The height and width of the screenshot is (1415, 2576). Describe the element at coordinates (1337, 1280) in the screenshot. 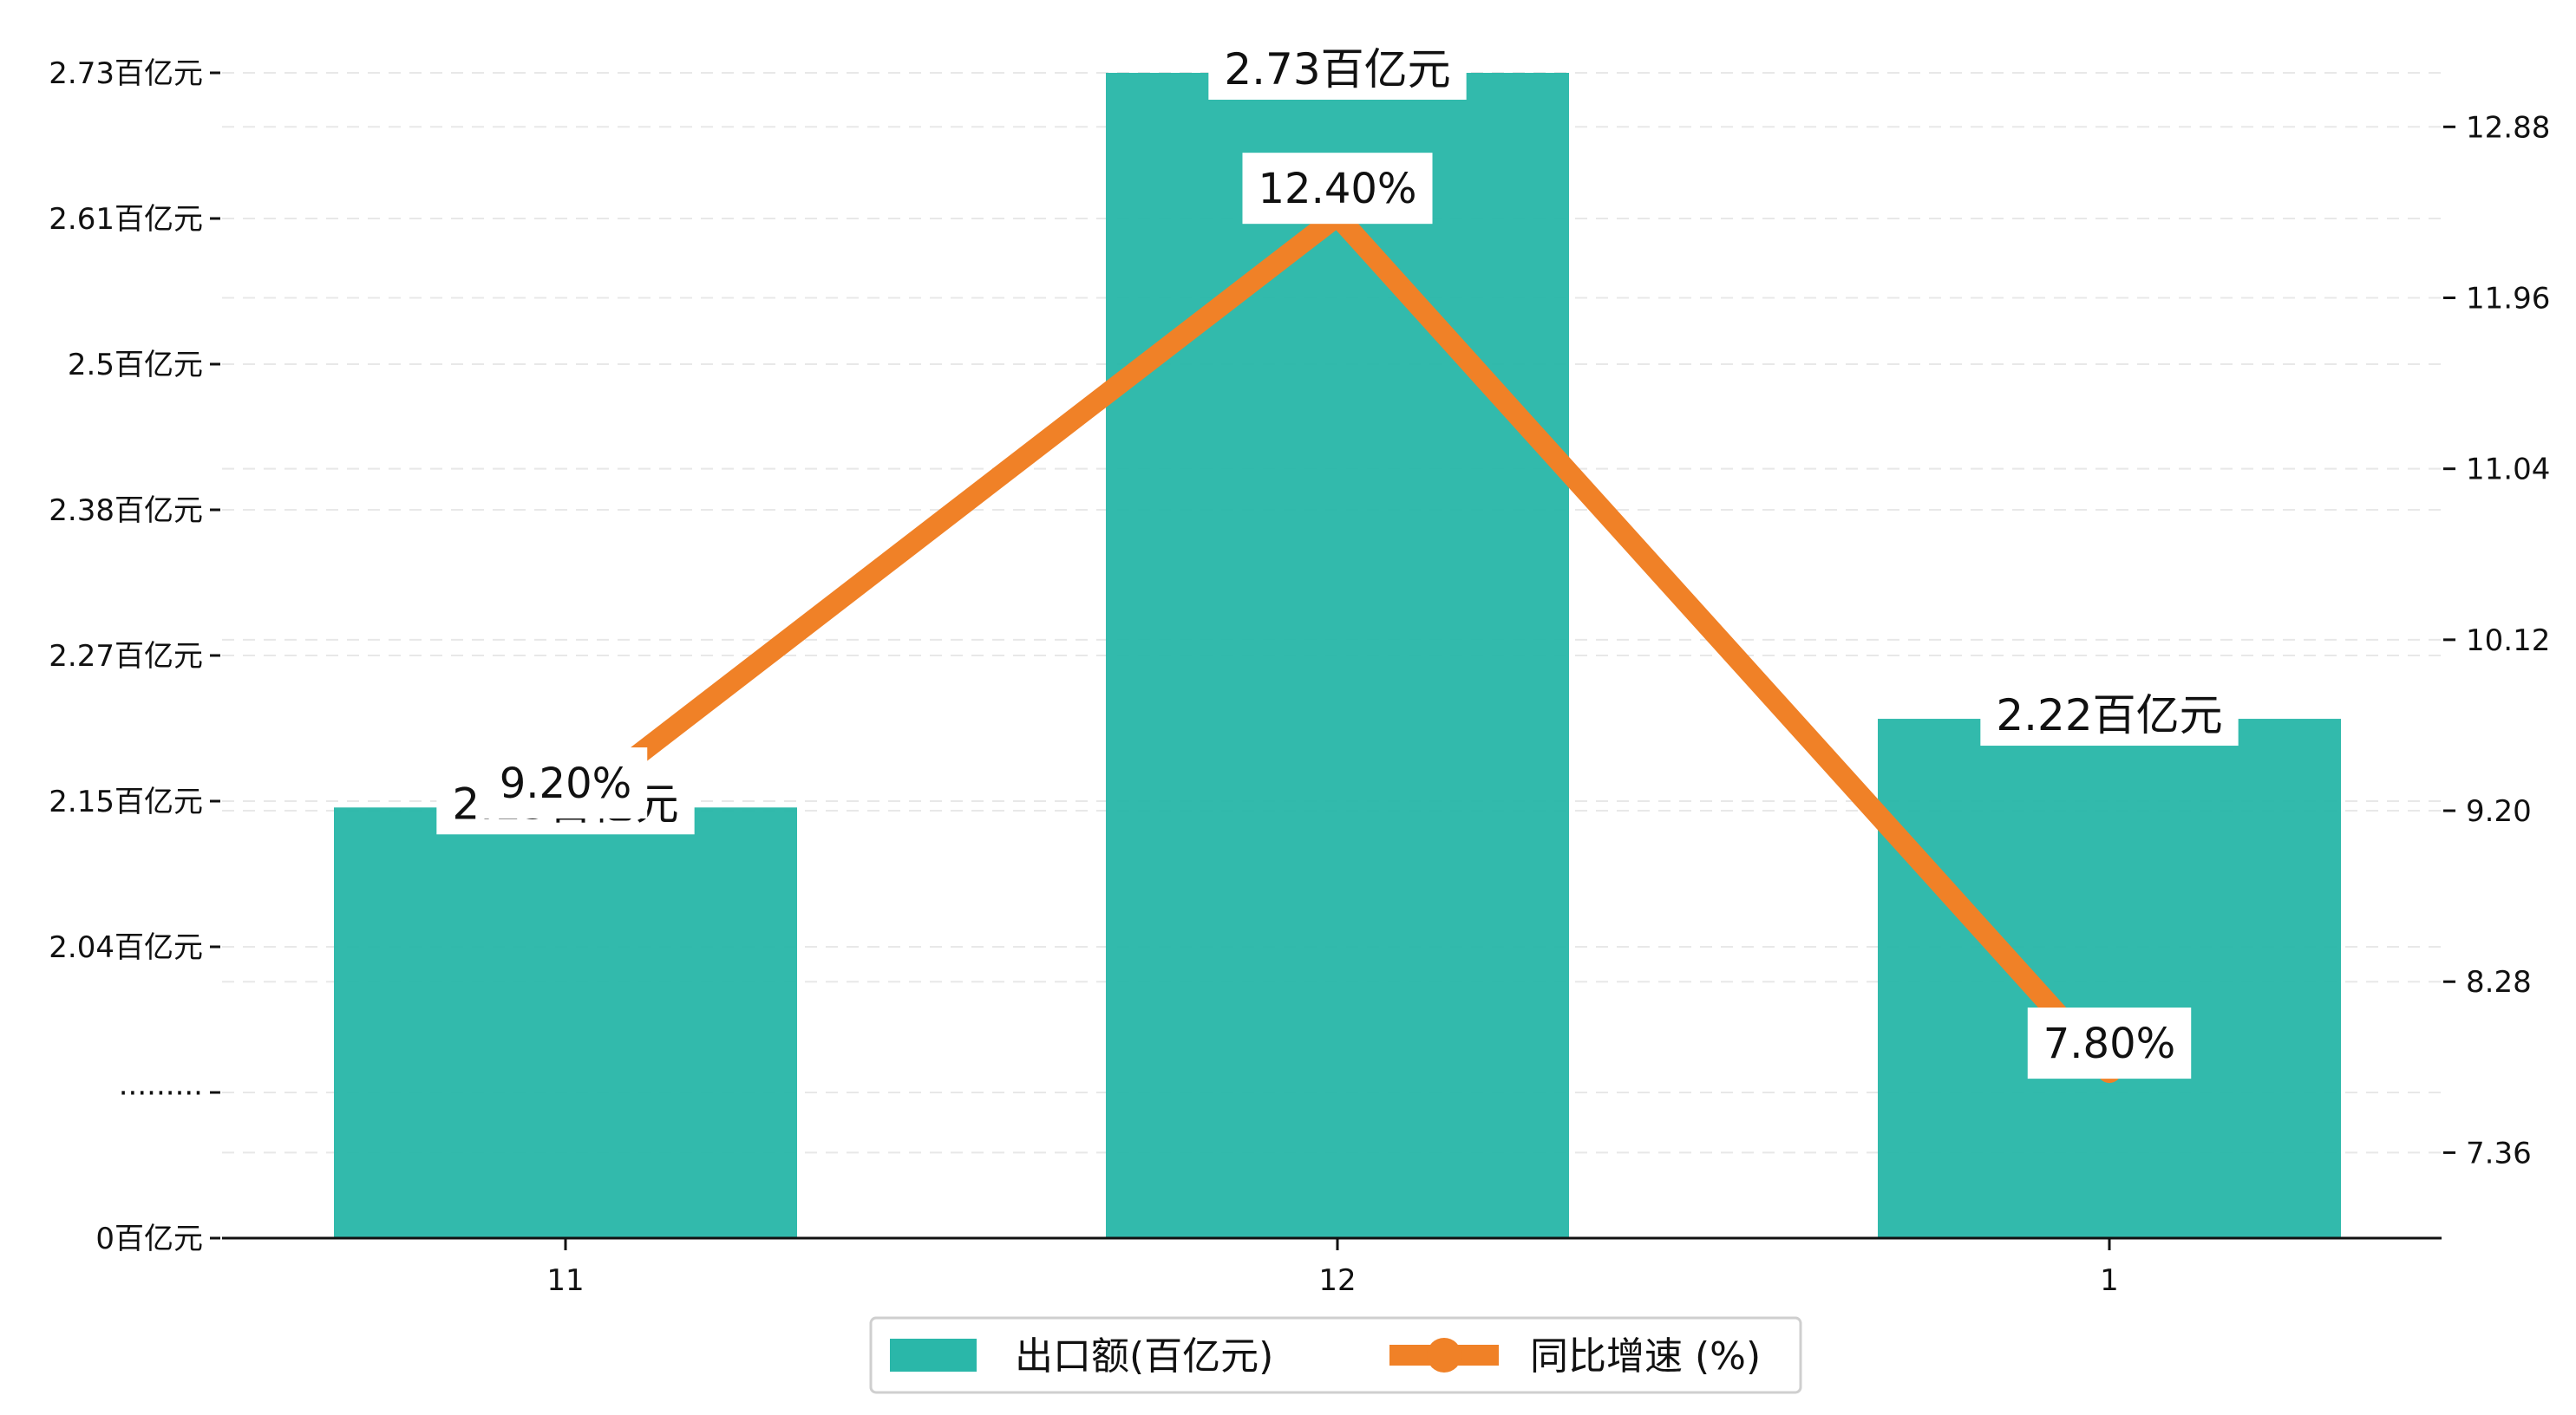

I see `x-axis-tick-label: 12` at that location.